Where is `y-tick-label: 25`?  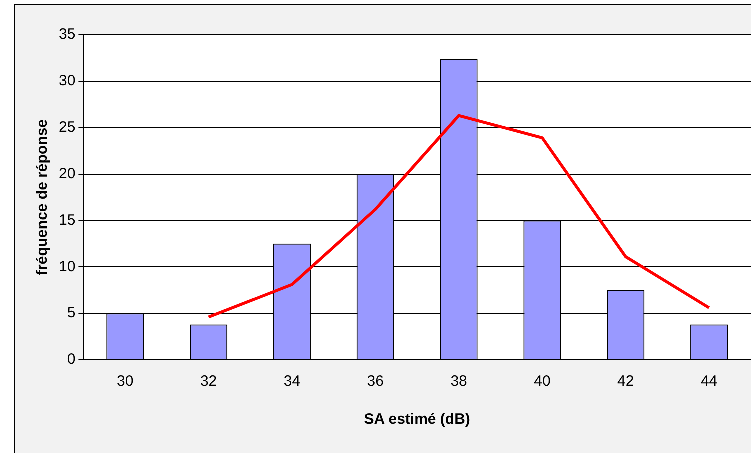 y-tick-label: 25 is located at coordinates (67, 127).